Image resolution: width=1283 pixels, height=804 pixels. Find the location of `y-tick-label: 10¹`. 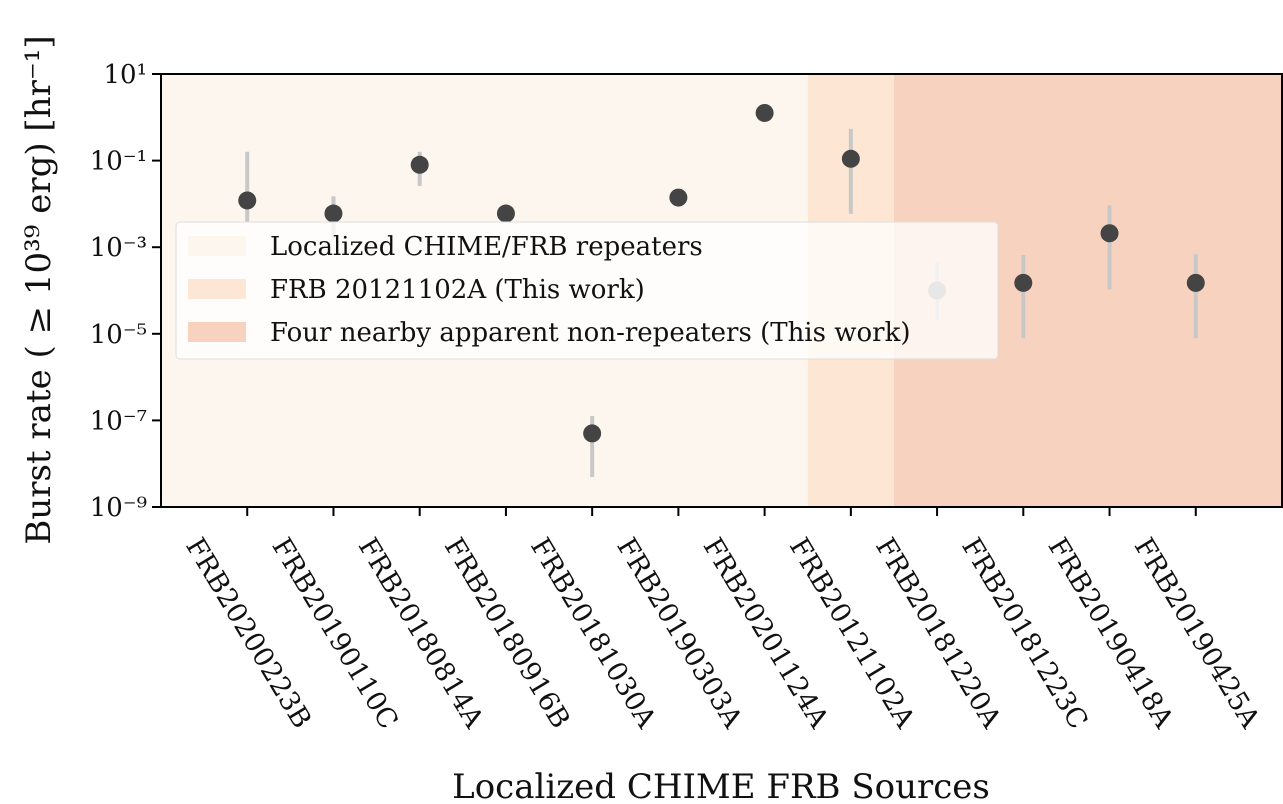

y-tick-label: 10¹ is located at coordinates (125, 75).